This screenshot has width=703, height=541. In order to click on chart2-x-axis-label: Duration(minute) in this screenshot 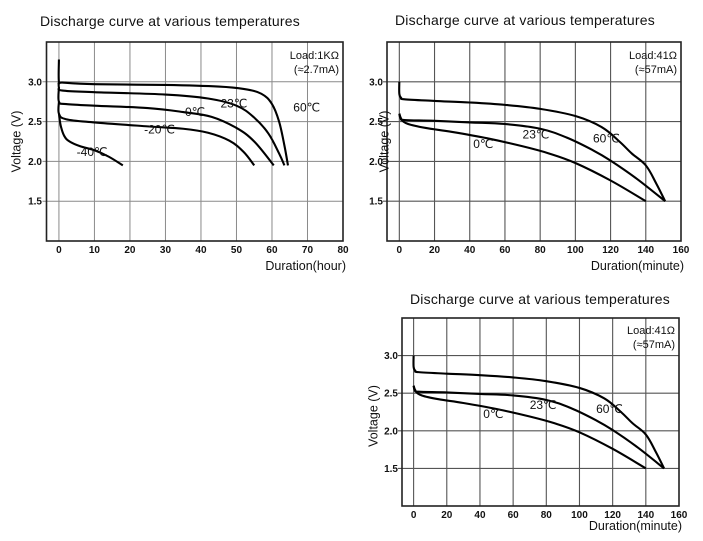, I will do `click(637, 266)`.